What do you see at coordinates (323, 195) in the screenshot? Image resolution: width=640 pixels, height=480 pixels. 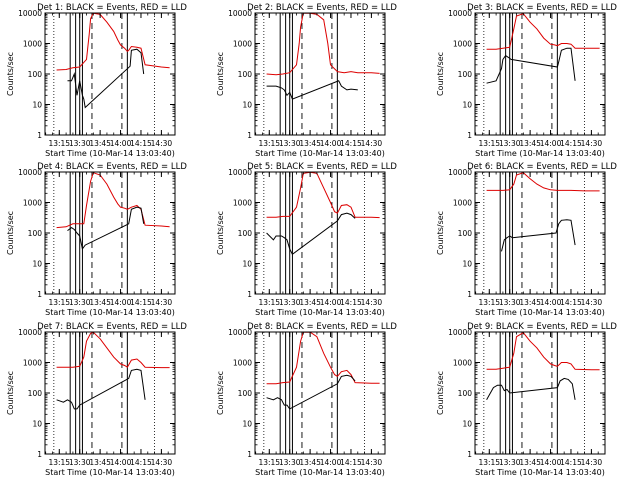 I see `det-5-lld-series` at bounding box center [323, 195].